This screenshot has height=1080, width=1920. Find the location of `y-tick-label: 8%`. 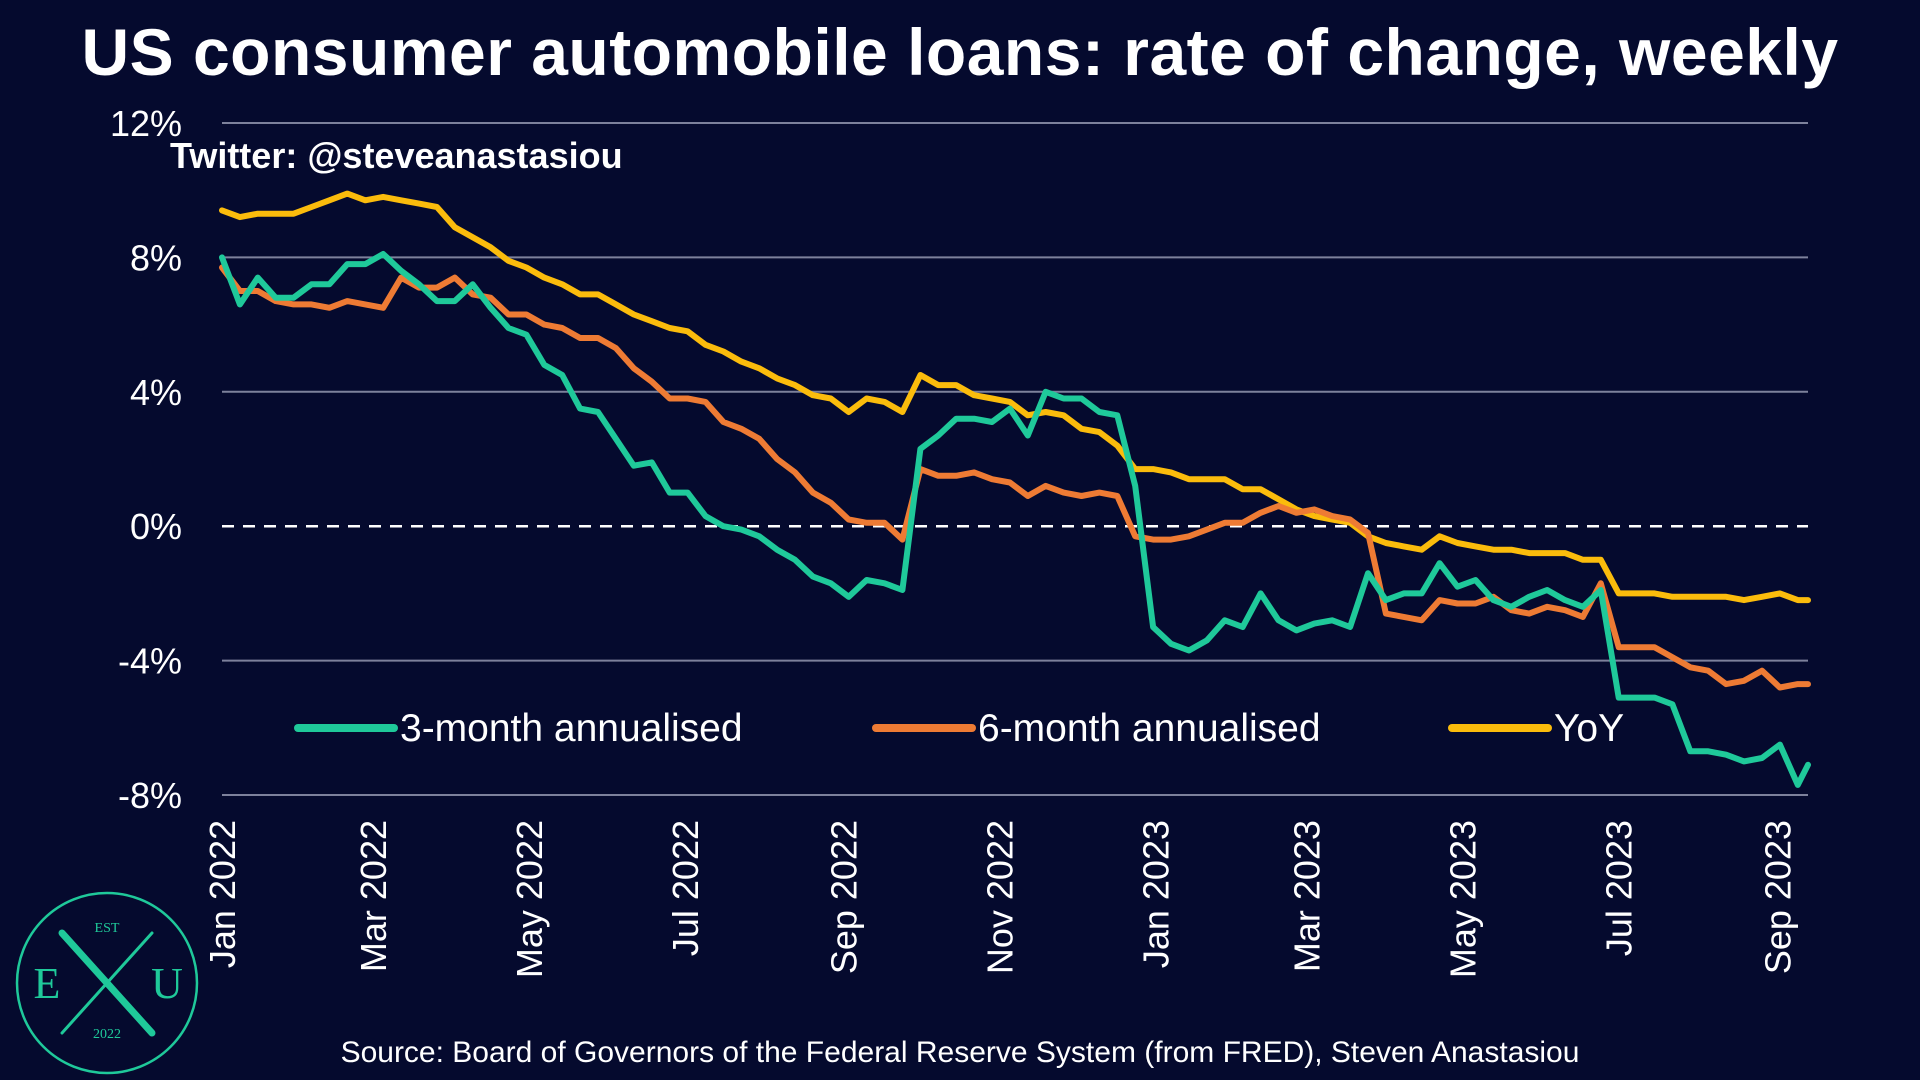

y-tick-label: 8% is located at coordinates (156, 257).